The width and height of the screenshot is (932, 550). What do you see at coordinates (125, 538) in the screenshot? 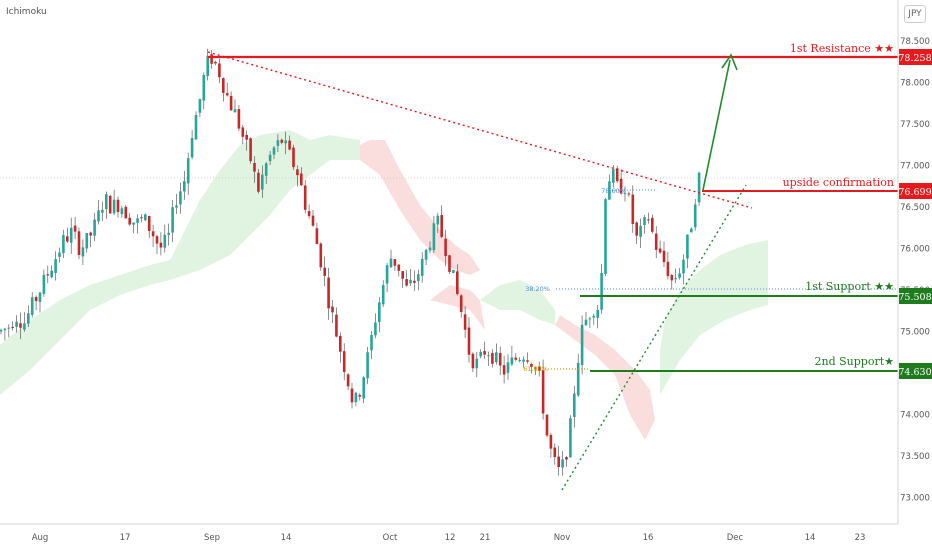
I see `time-tick-1: 17` at bounding box center [125, 538].